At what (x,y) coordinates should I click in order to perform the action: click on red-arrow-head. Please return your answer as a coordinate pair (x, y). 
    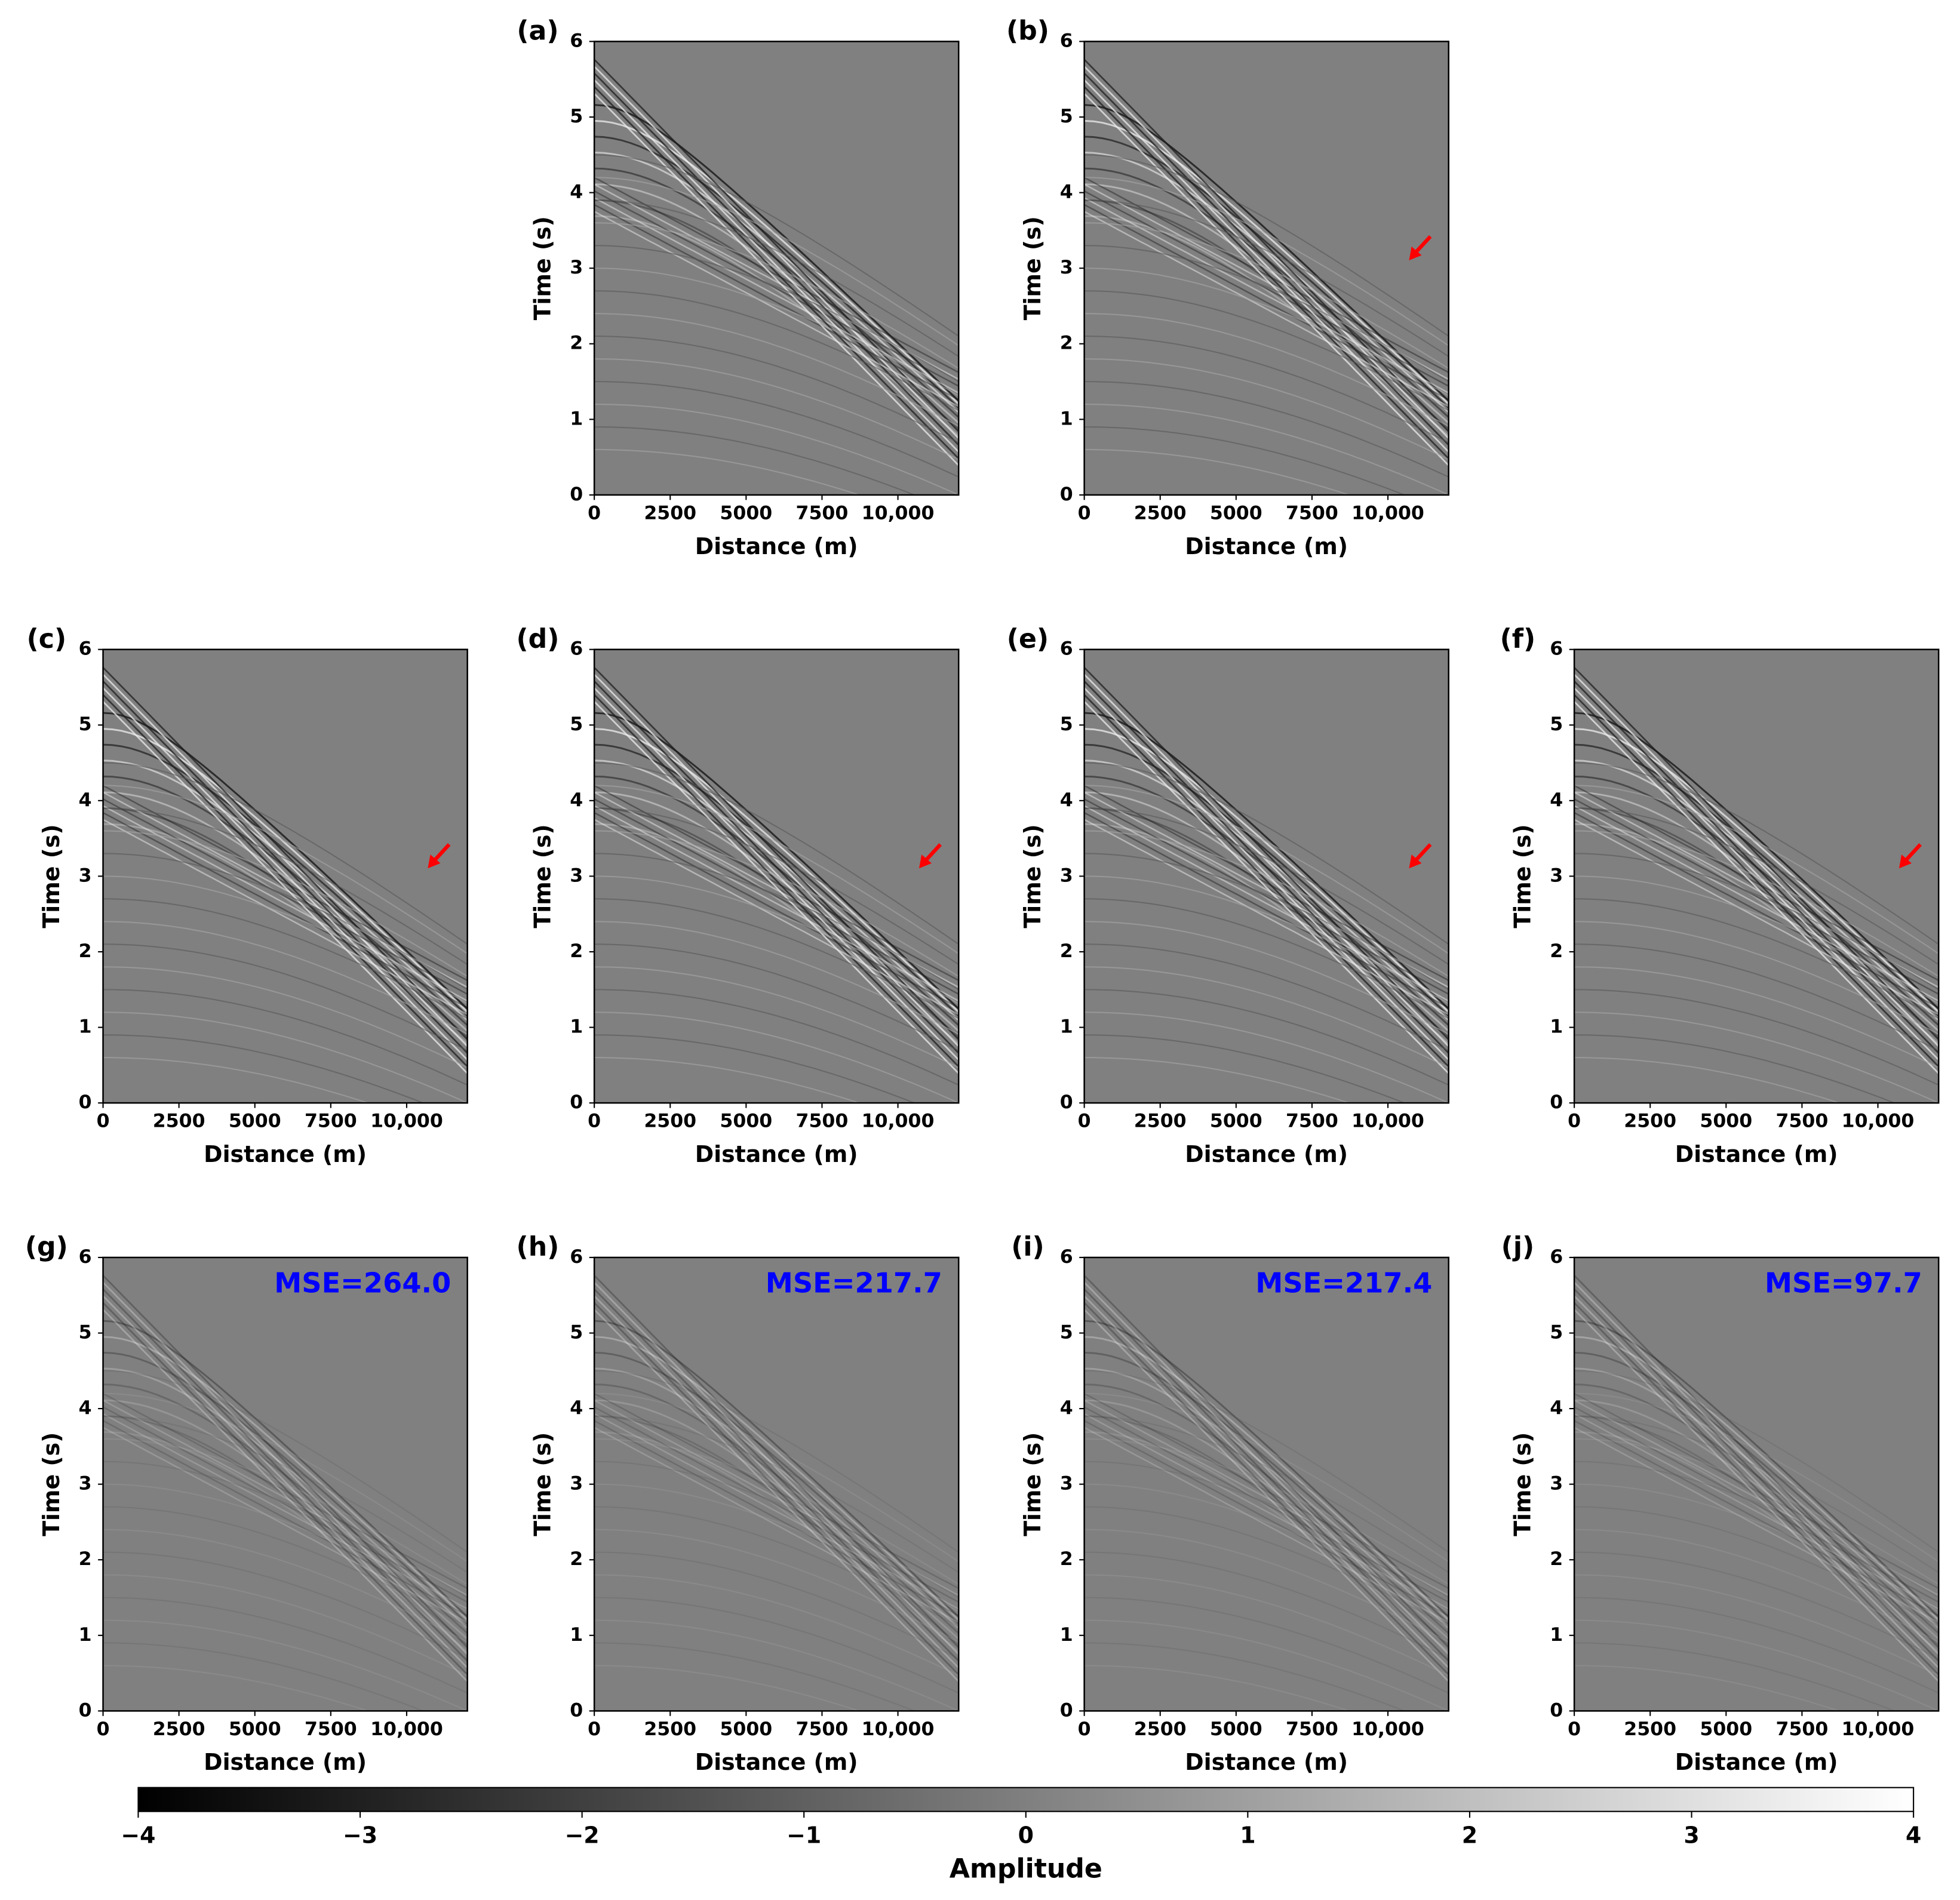
    Looking at the image, I should click on (925, 861).